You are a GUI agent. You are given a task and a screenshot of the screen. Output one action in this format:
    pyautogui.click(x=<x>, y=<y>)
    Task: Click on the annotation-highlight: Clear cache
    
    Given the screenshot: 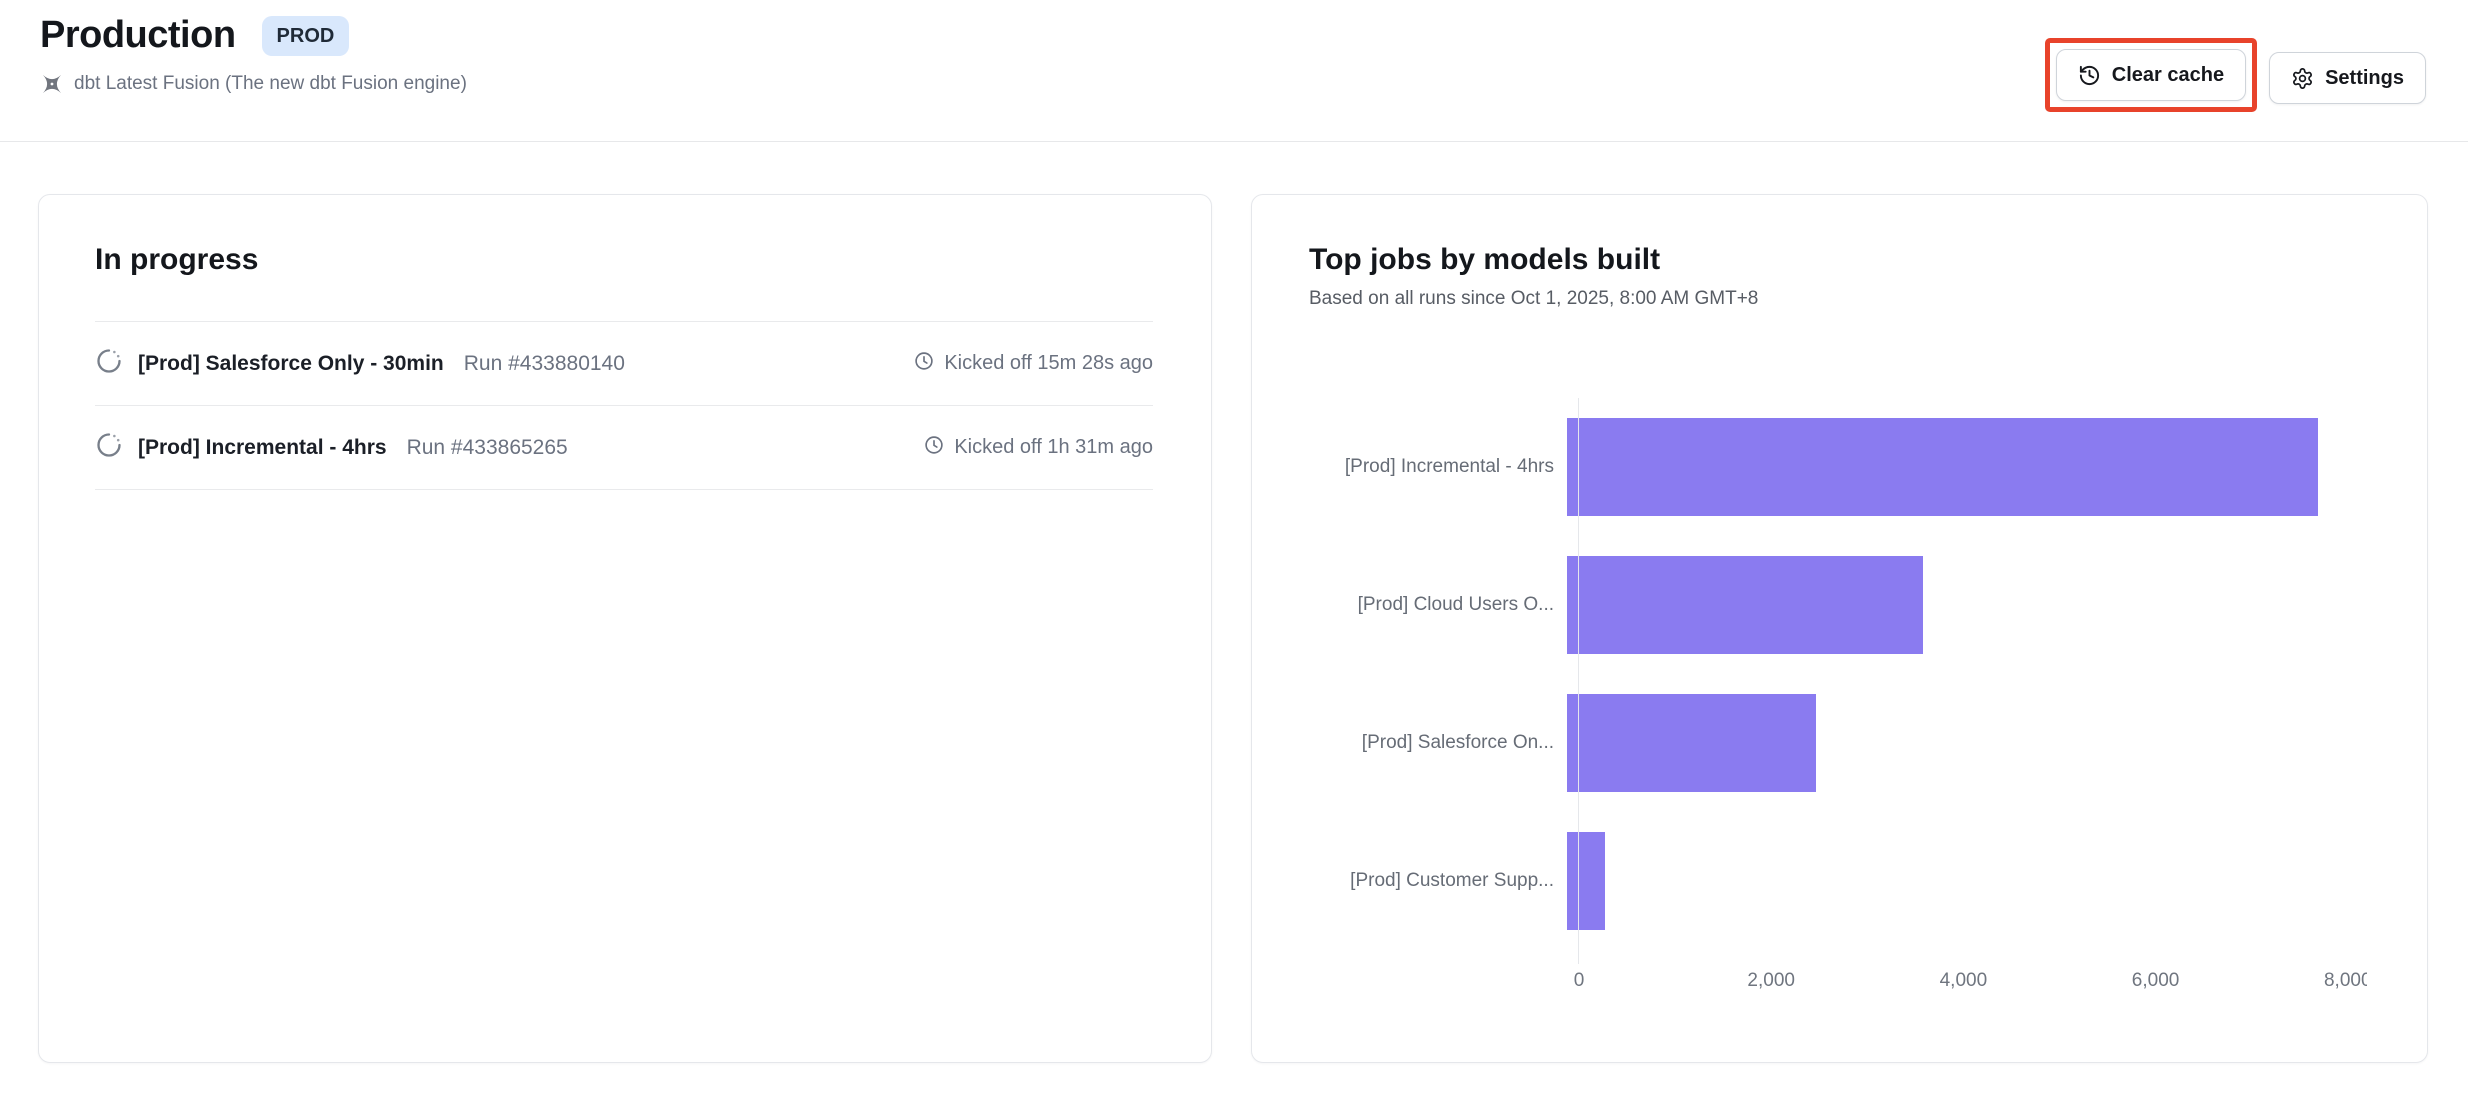 What is the action you would take?
    pyautogui.click(x=2151, y=75)
    